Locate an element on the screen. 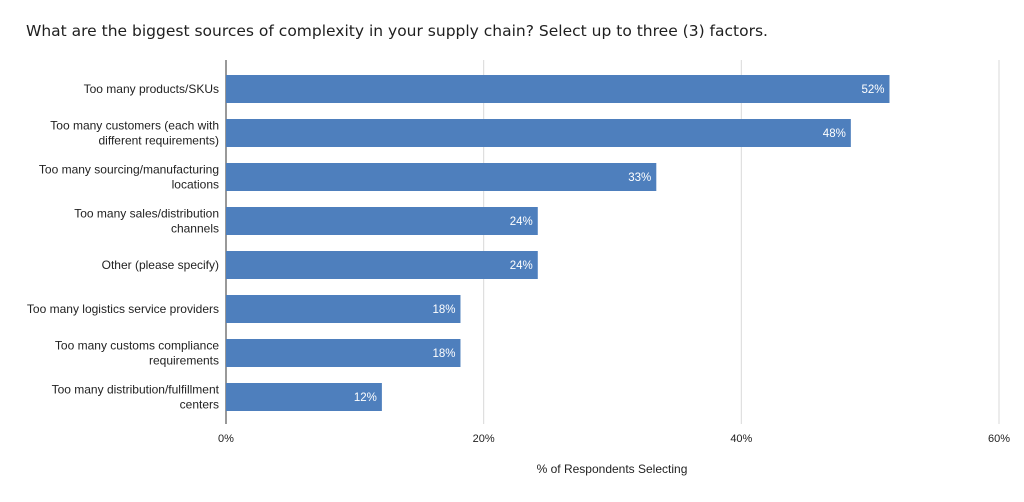 The image size is (1024, 502). data-label: 52% is located at coordinates (872, 90).